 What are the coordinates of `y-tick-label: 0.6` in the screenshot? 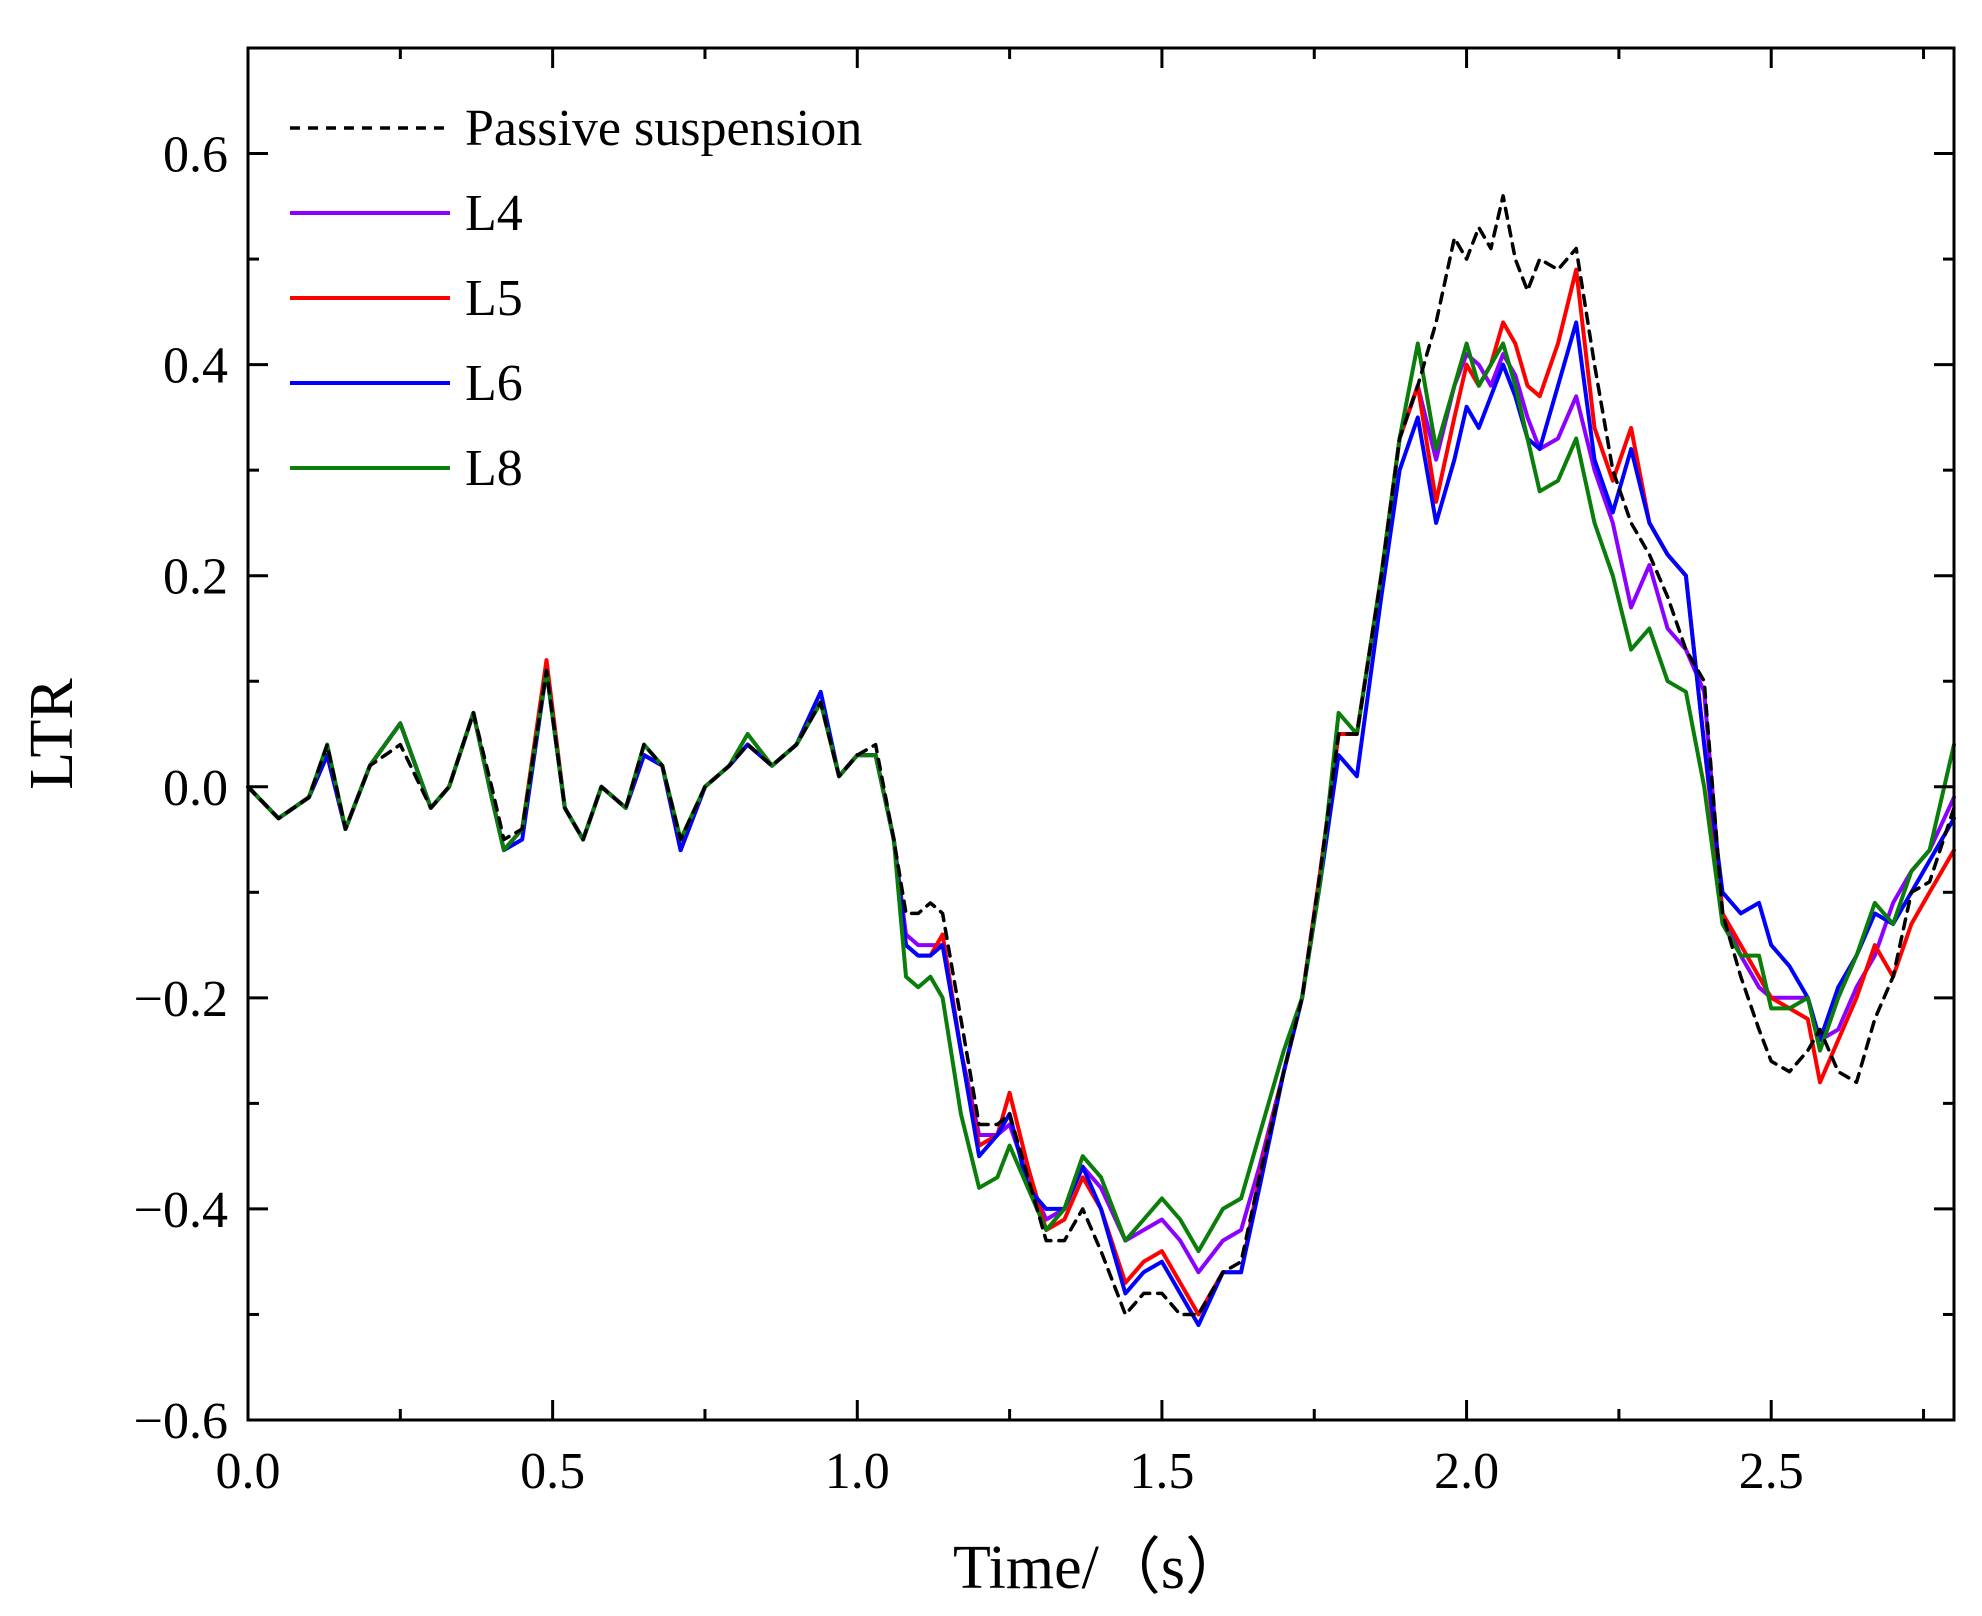 It's located at (195, 155).